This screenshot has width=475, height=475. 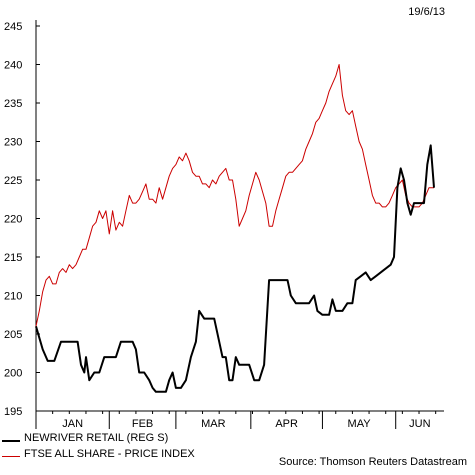 What do you see at coordinates (13, 374) in the screenshot?
I see `y-tick-label: 200` at bounding box center [13, 374].